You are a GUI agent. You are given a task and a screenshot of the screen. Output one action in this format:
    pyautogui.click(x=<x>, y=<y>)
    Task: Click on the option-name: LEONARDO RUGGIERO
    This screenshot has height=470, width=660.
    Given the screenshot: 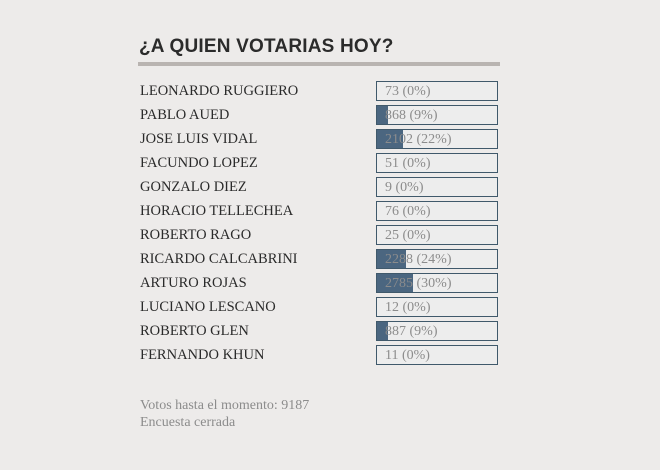 What is the action you would take?
    pyautogui.click(x=219, y=91)
    